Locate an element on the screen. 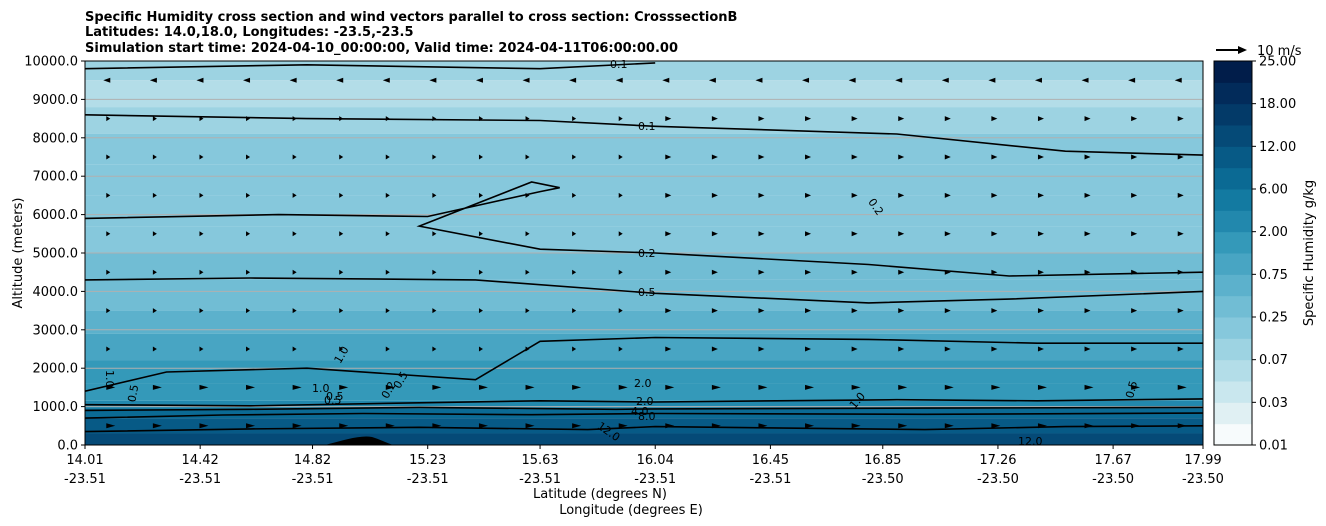  colorbar-tick-label: 18.00 is located at coordinates (1277, 104).